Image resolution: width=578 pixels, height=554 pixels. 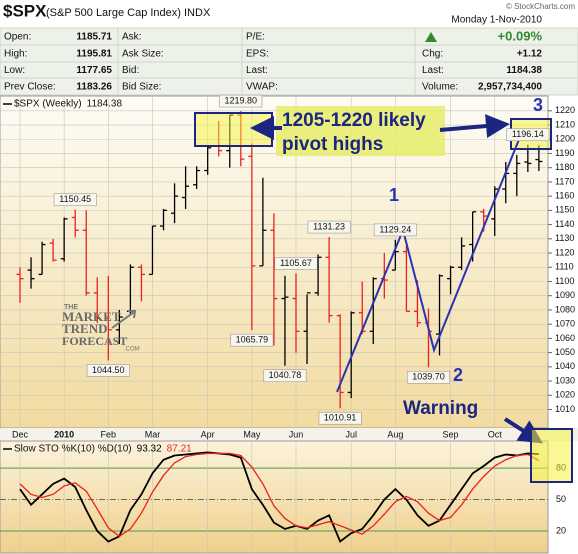 What do you see at coordinates (20, 434) in the screenshot?
I see `x-tick-label: Dec` at bounding box center [20, 434].